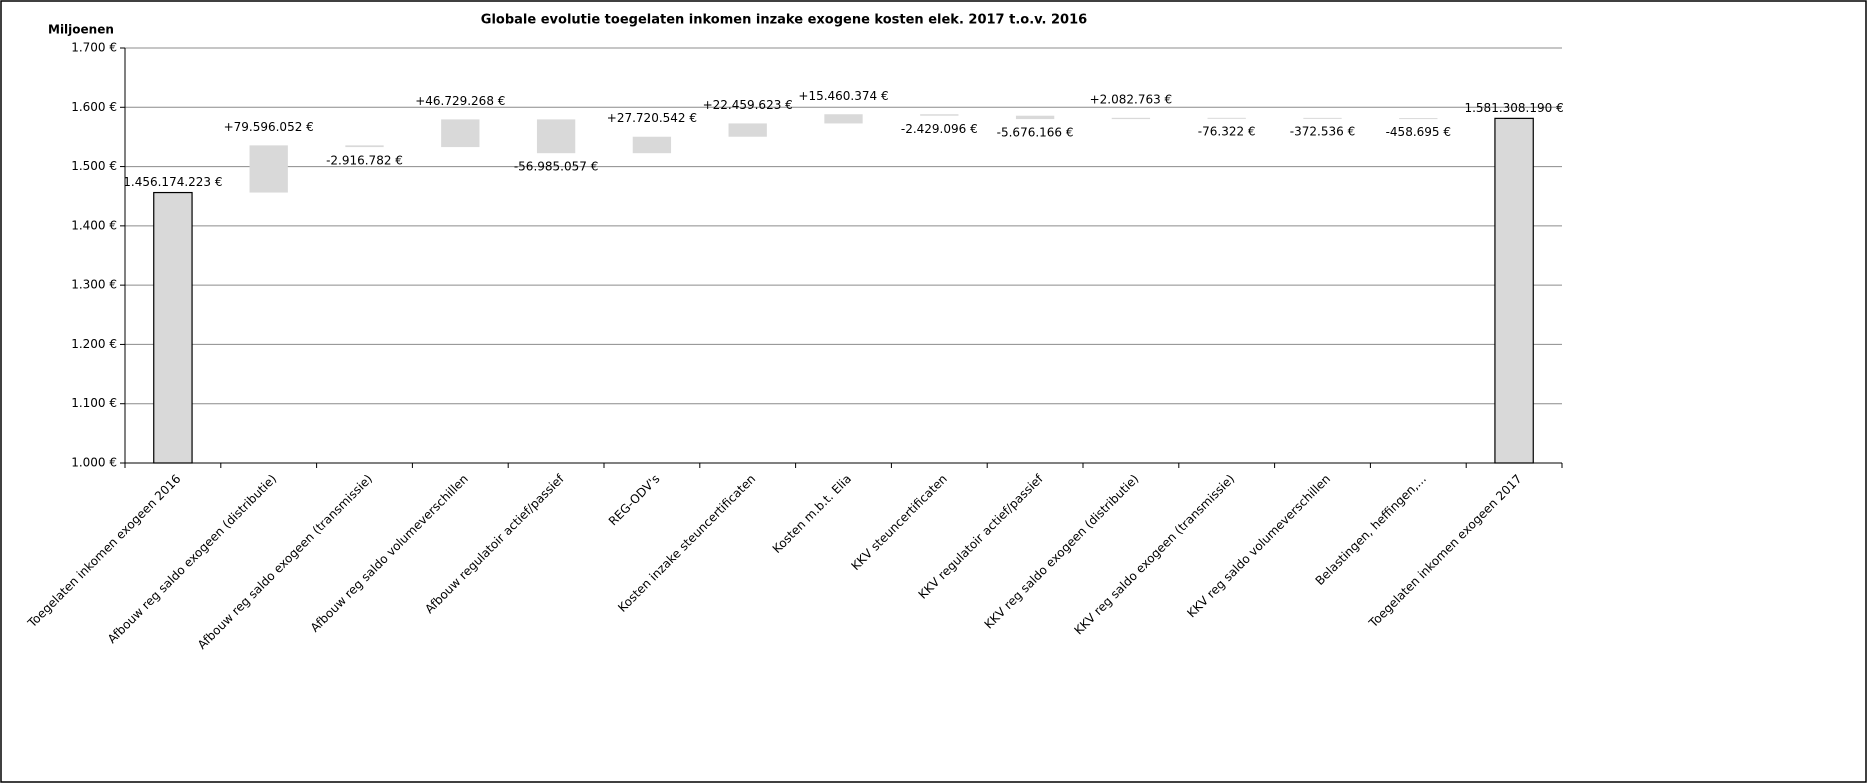 This screenshot has height=784, width=1868. What do you see at coordinates (652, 118) in the screenshot?
I see `data-label: +27.720.542 €` at bounding box center [652, 118].